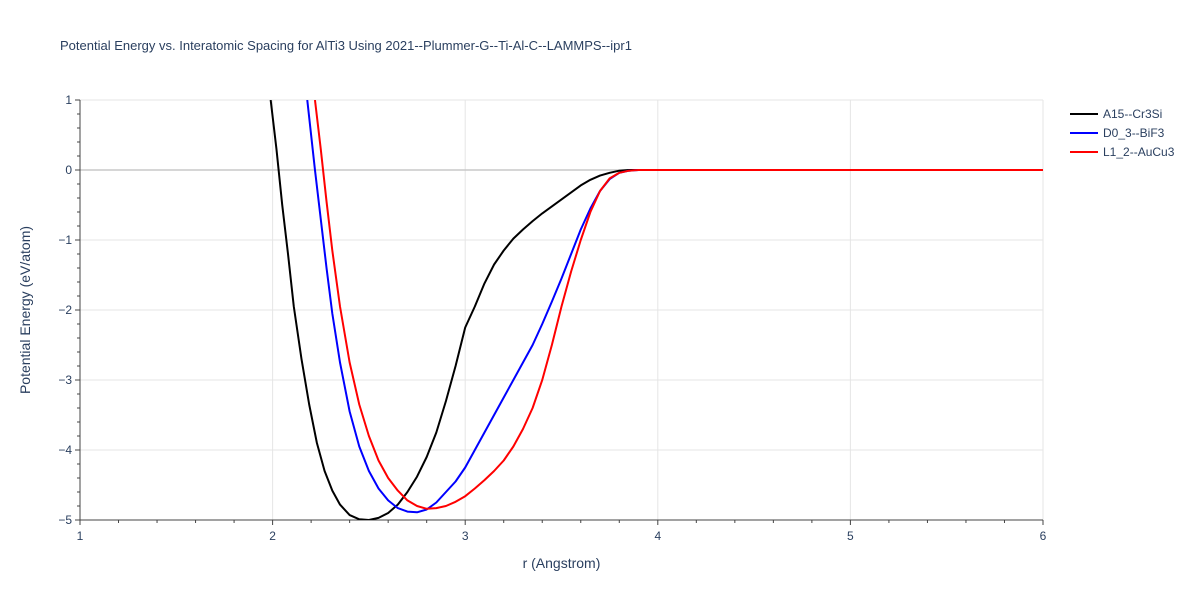 This screenshot has width=1200, height=605. What do you see at coordinates (1139, 152) in the screenshot?
I see `legend-label: L1_2--AuCu3` at bounding box center [1139, 152].